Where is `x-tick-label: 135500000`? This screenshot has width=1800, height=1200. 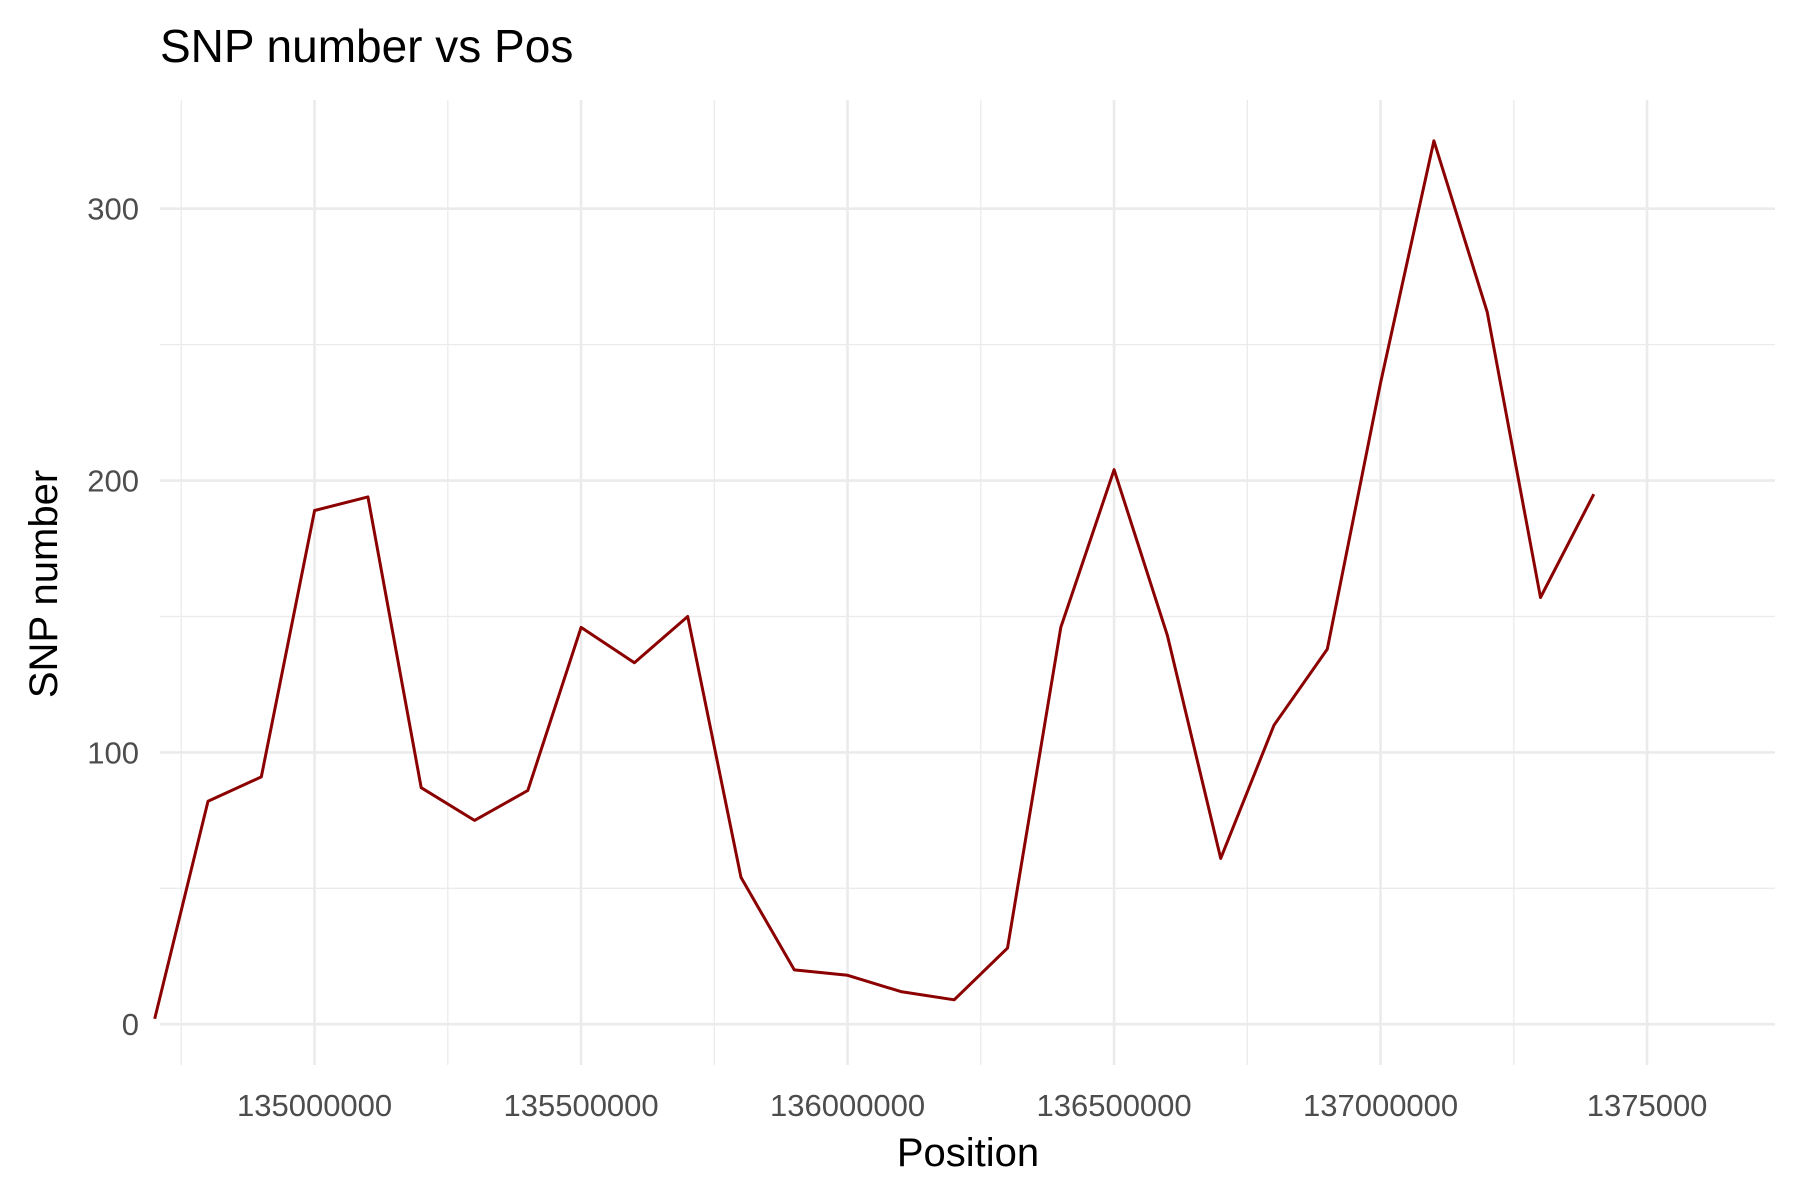
x-tick-label: 135500000 is located at coordinates (580, 1105).